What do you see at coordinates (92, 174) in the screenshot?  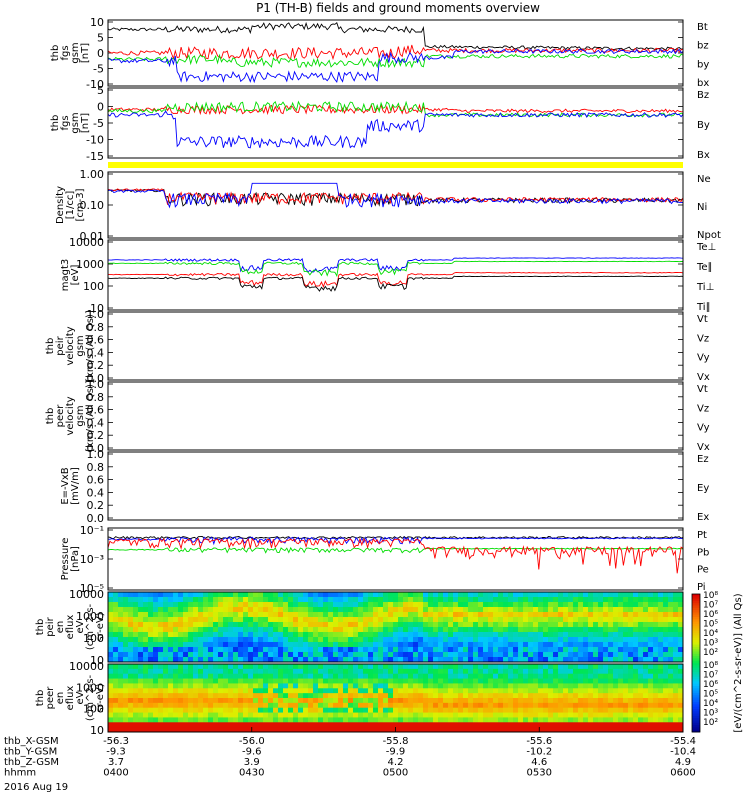 I see `ytick-label: 1.00` at bounding box center [92, 174].